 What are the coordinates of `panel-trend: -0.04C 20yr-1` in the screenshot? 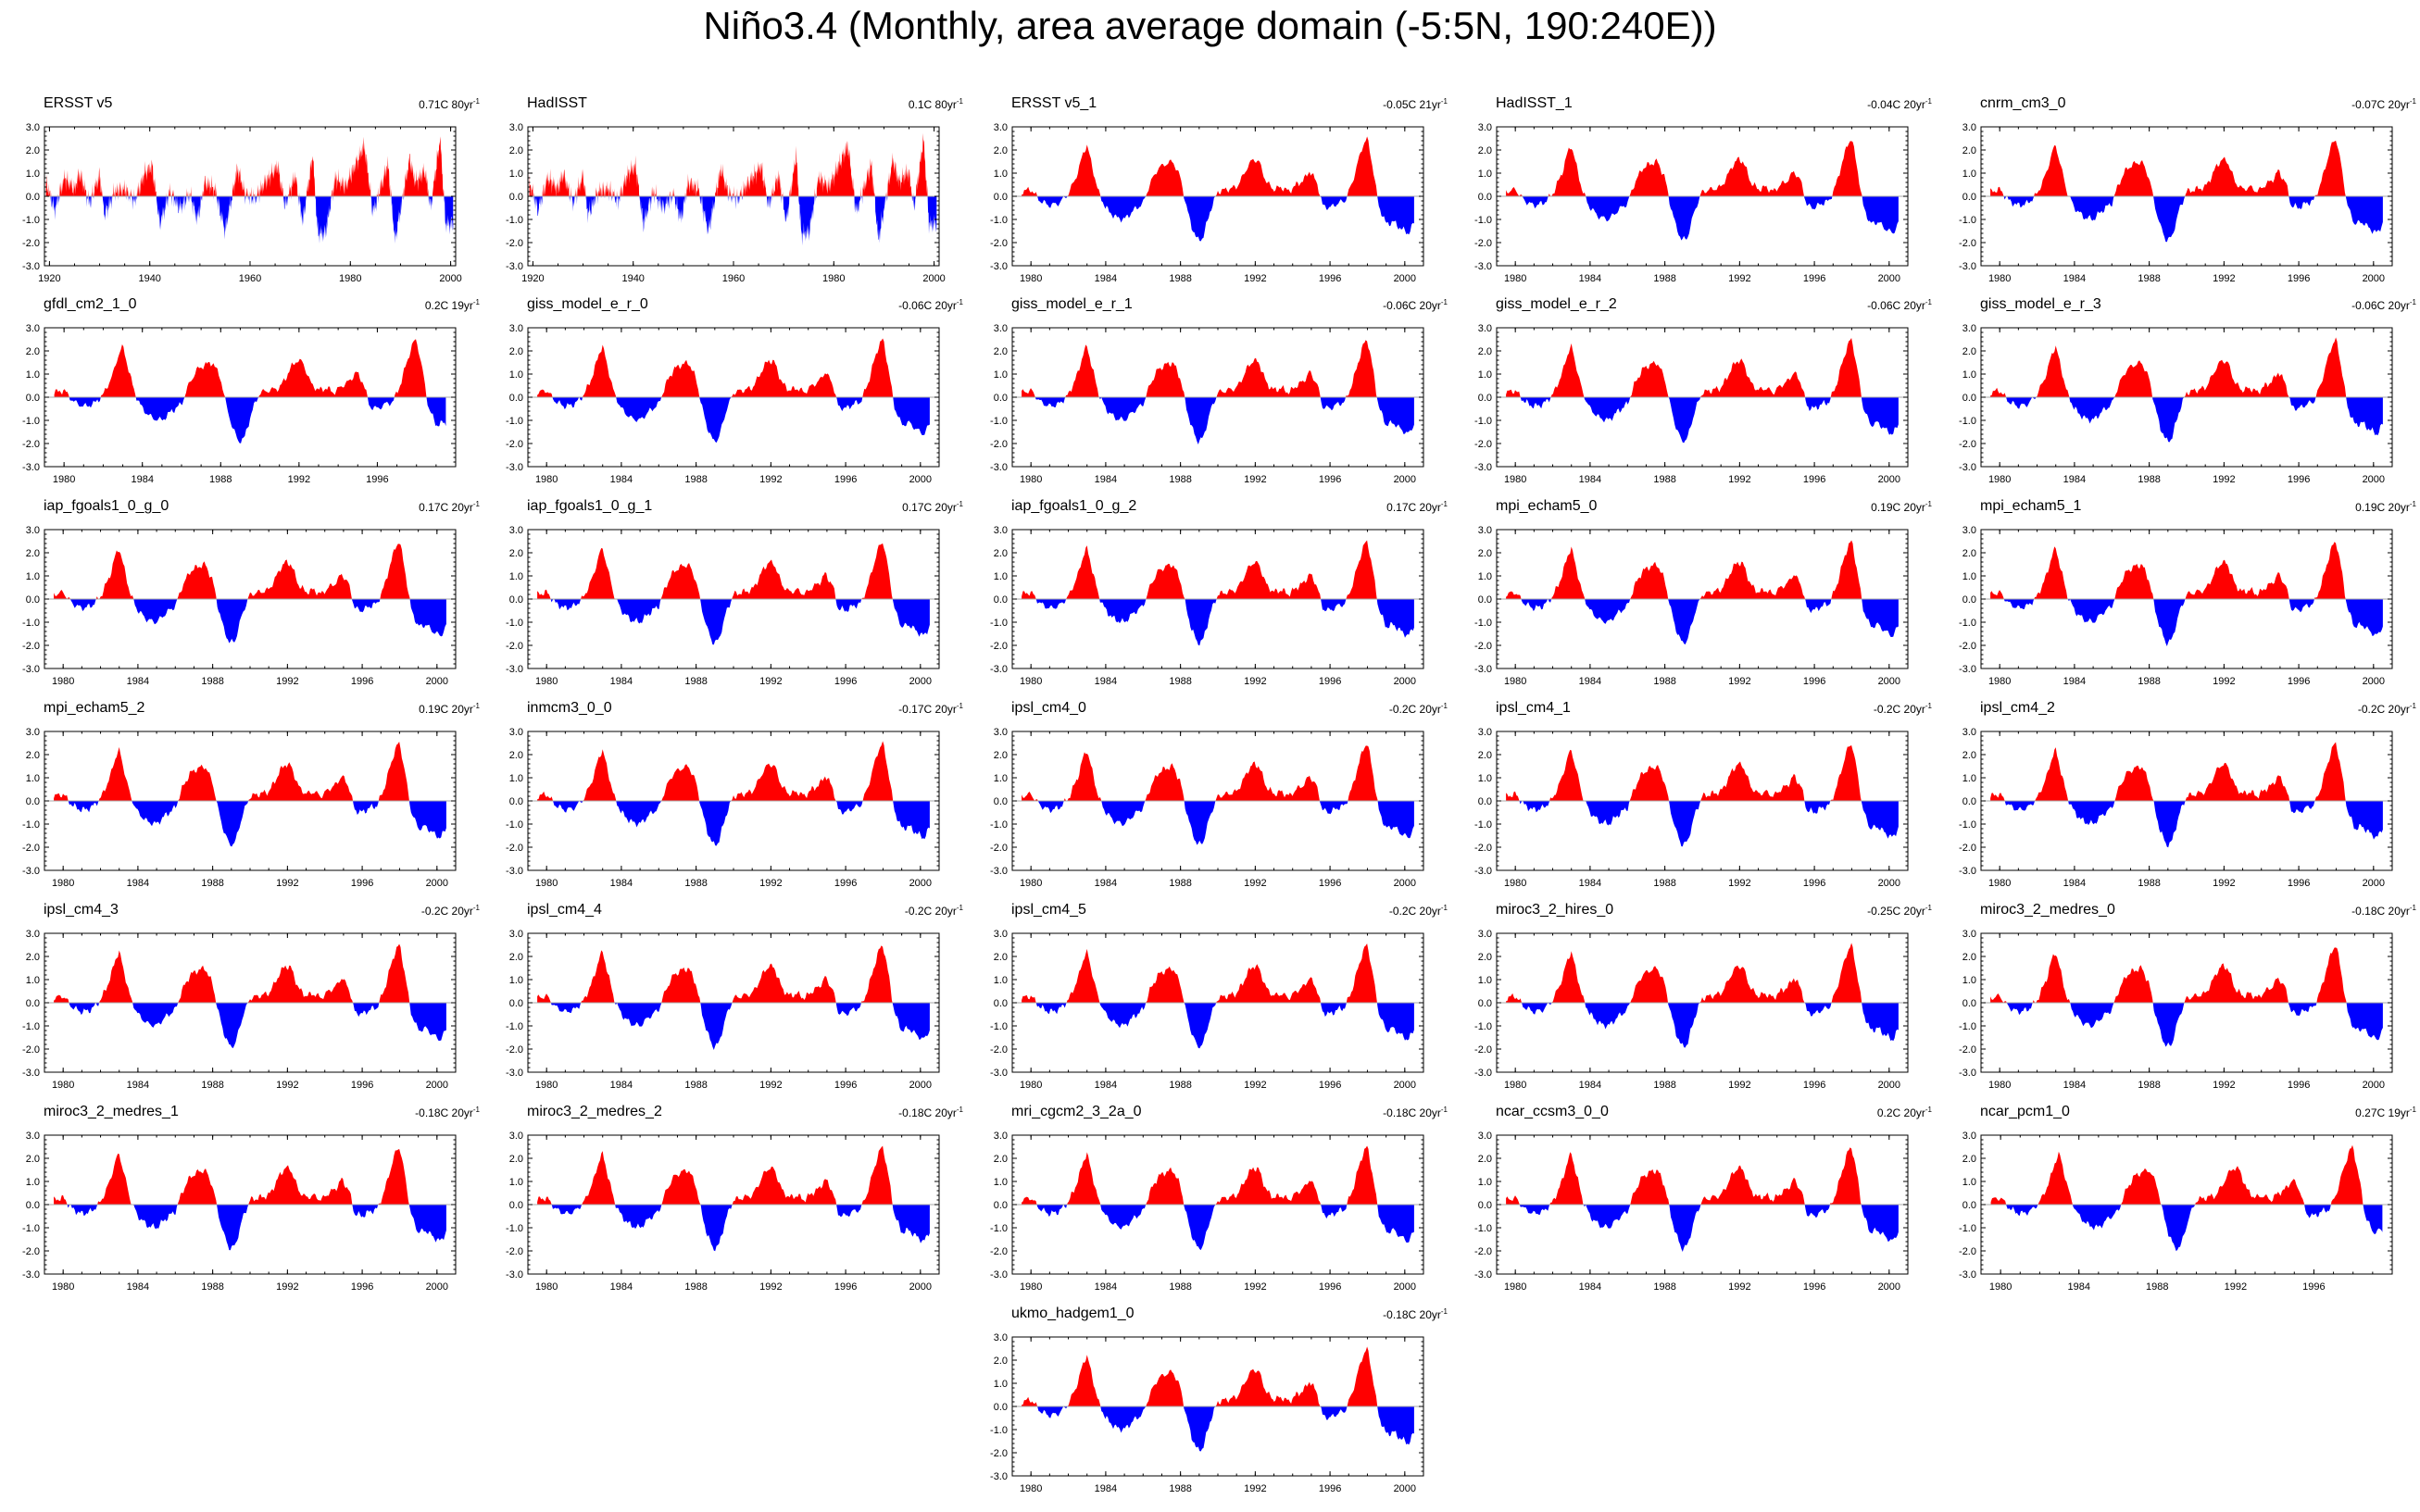 It's located at (1900, 104).